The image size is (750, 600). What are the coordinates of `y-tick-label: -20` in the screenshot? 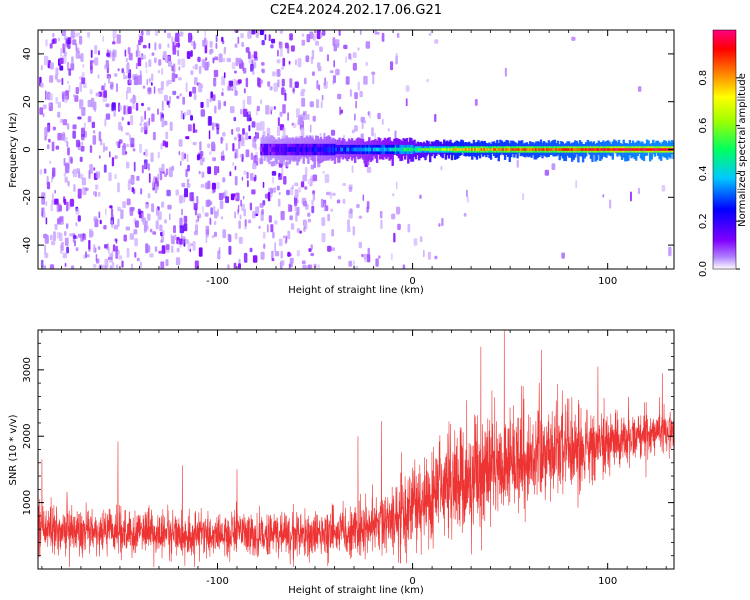 It's located at (27, 197).